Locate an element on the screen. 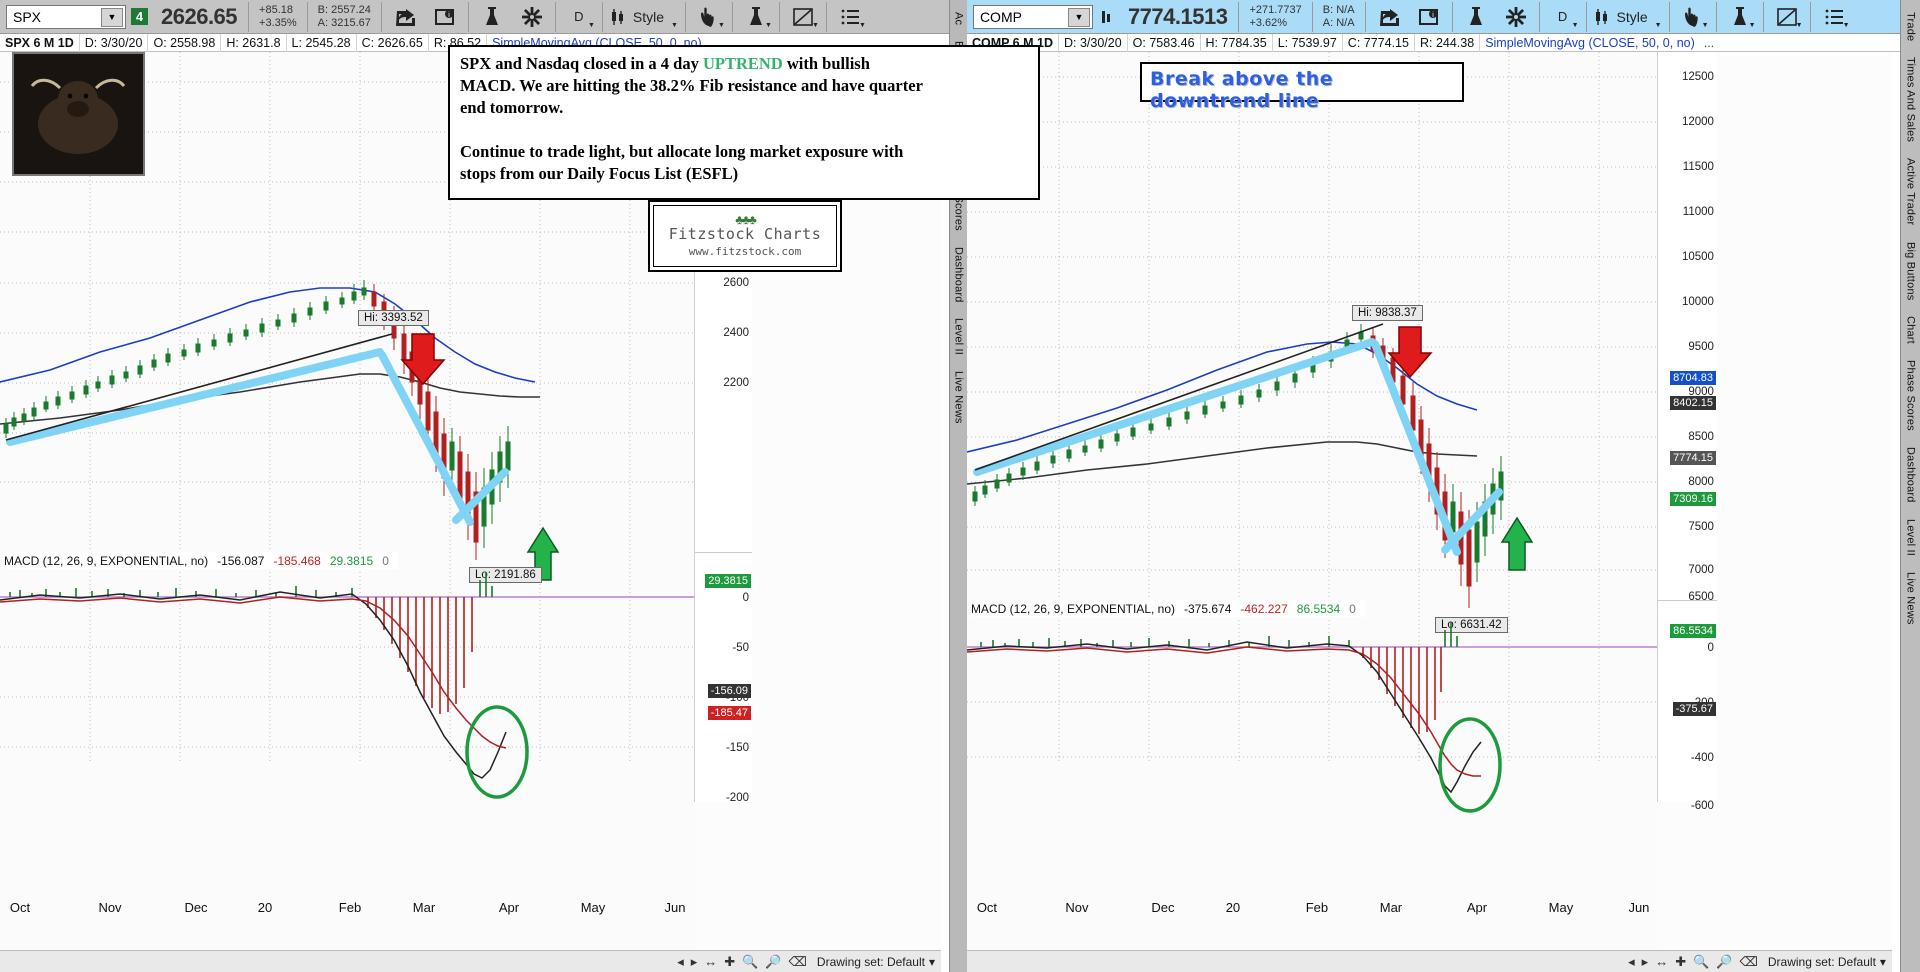 Image resolution: width=1920 pixels, height=972 pixels. right-high-callout: Hi: 9838.37 is located at coordinates (1387, 313).